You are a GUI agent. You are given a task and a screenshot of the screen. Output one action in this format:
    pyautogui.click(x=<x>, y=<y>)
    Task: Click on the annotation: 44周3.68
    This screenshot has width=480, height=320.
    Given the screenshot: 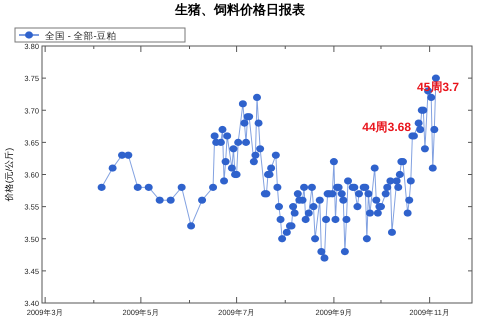 What is the action you would take?
    pyautogui.click(x=387, y=127)
    